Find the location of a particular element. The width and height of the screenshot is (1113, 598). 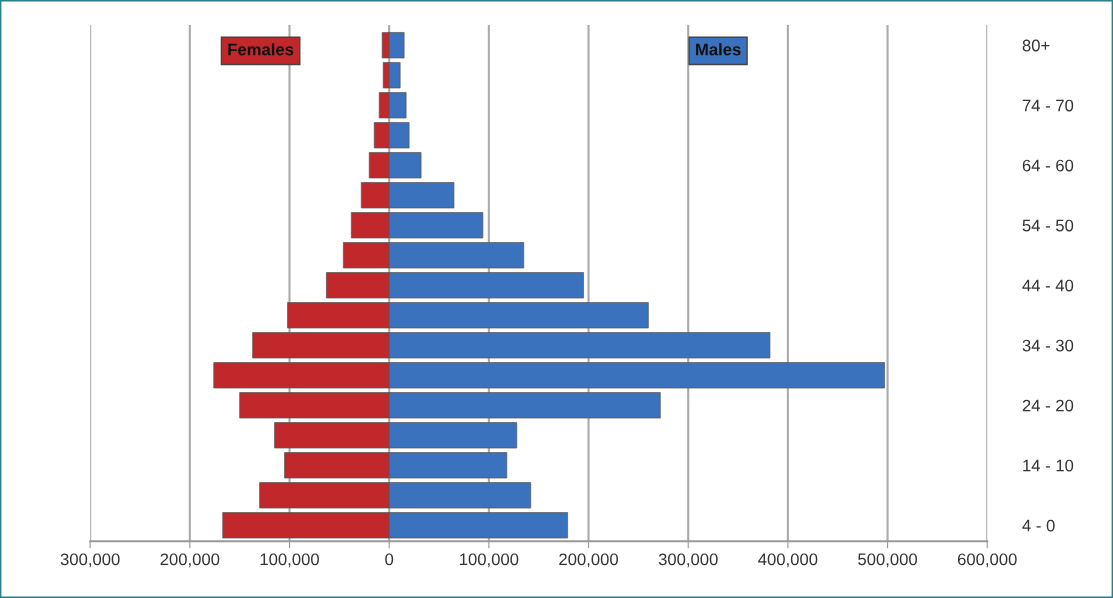

x-tick-label: 500,000 is located at coordinates (888, 560).